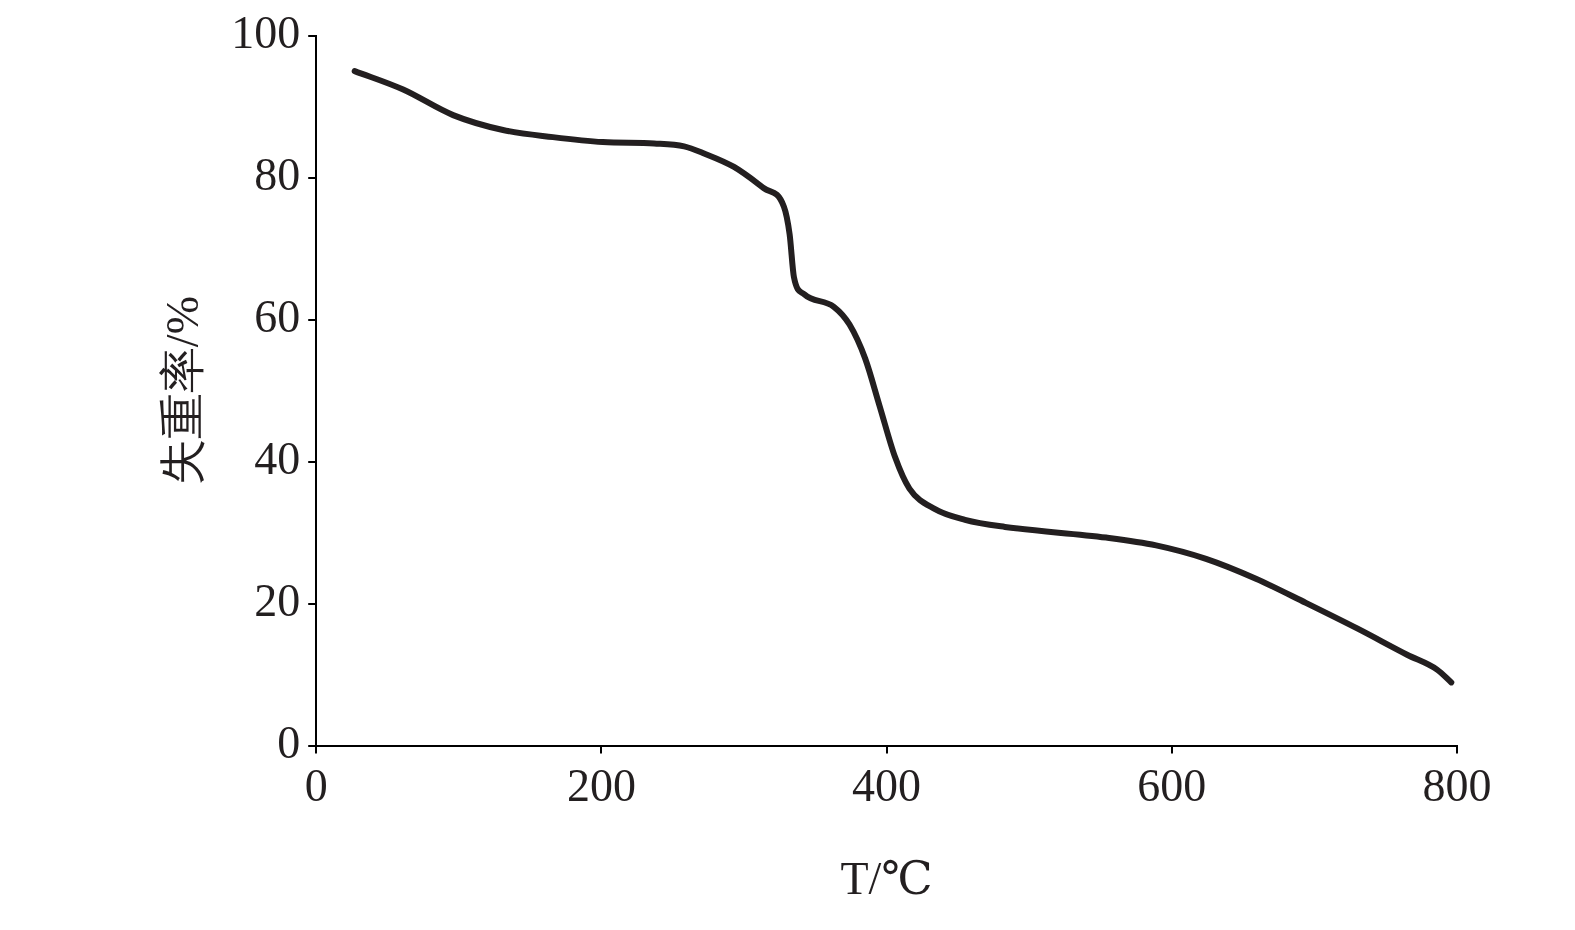 The width and height of the screenshot is (1575, 930). What do you see at coordinates (277, 316) in the screenshot?
I see `y-tick-label: 60` at bounding box center [277, 316].